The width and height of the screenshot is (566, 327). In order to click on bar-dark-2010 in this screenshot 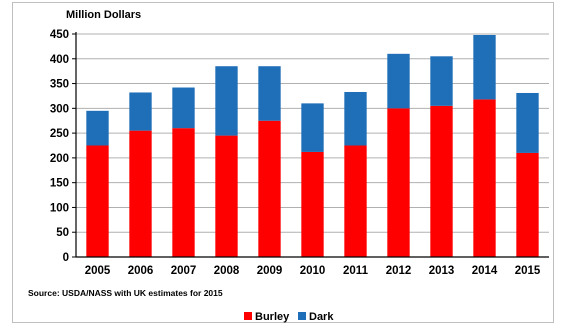, I will do `click(312, 127)`.